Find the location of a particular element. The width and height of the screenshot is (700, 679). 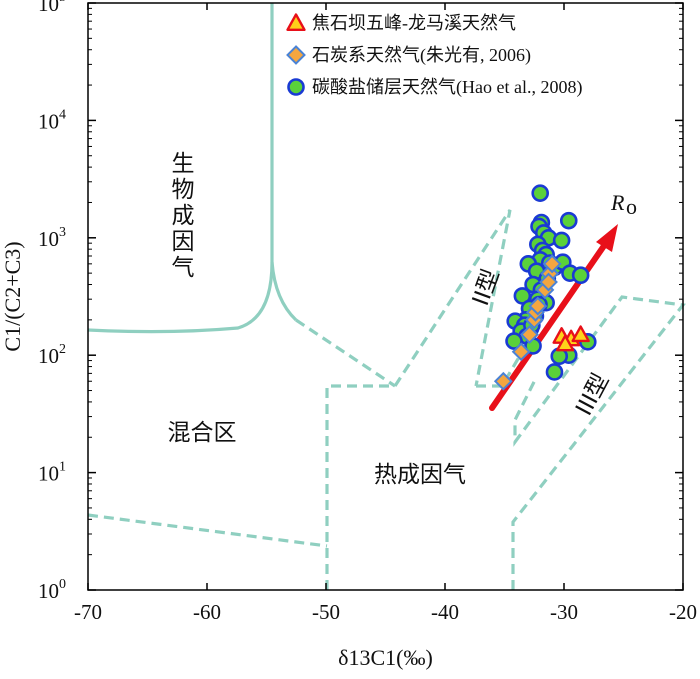

boundary-curve-line is located at coordinates (284, 291).